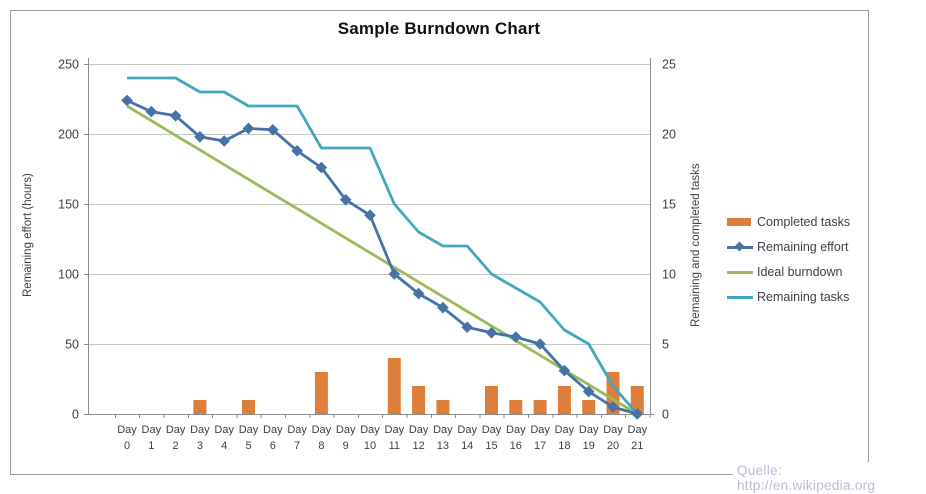 This screenshot has height=494, width=926. I want to click on legend-item-remaining-effort: Remaining effort, so click(788, 247).